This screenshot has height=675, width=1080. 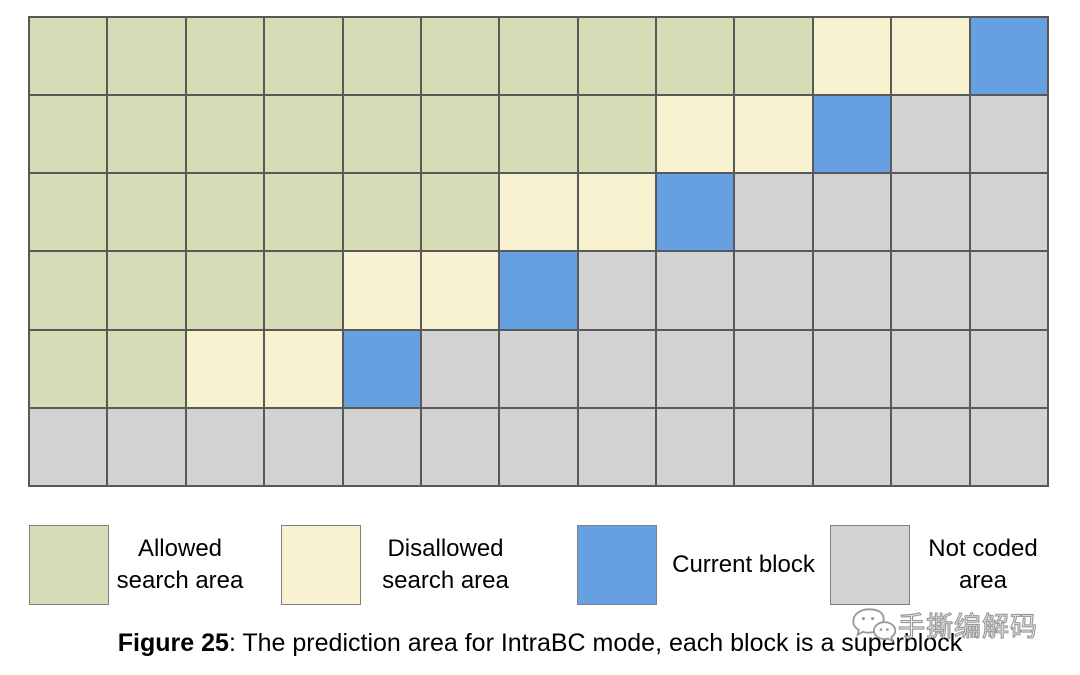 I want to click on legend-label-not_coded: Not coded area, so click(x=983, y=564).